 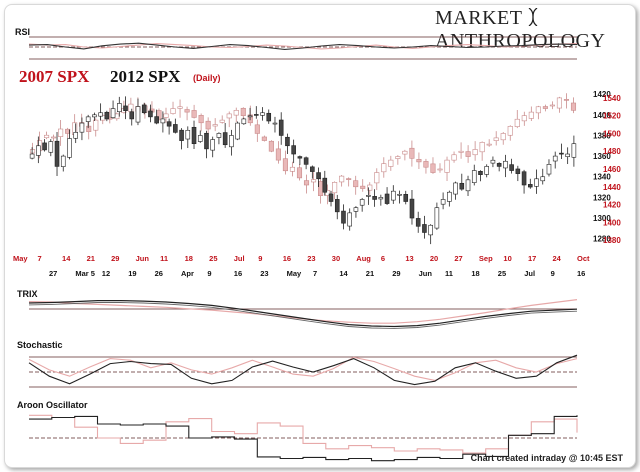 I want to click on dna-icon, so click(x=533, y=17).